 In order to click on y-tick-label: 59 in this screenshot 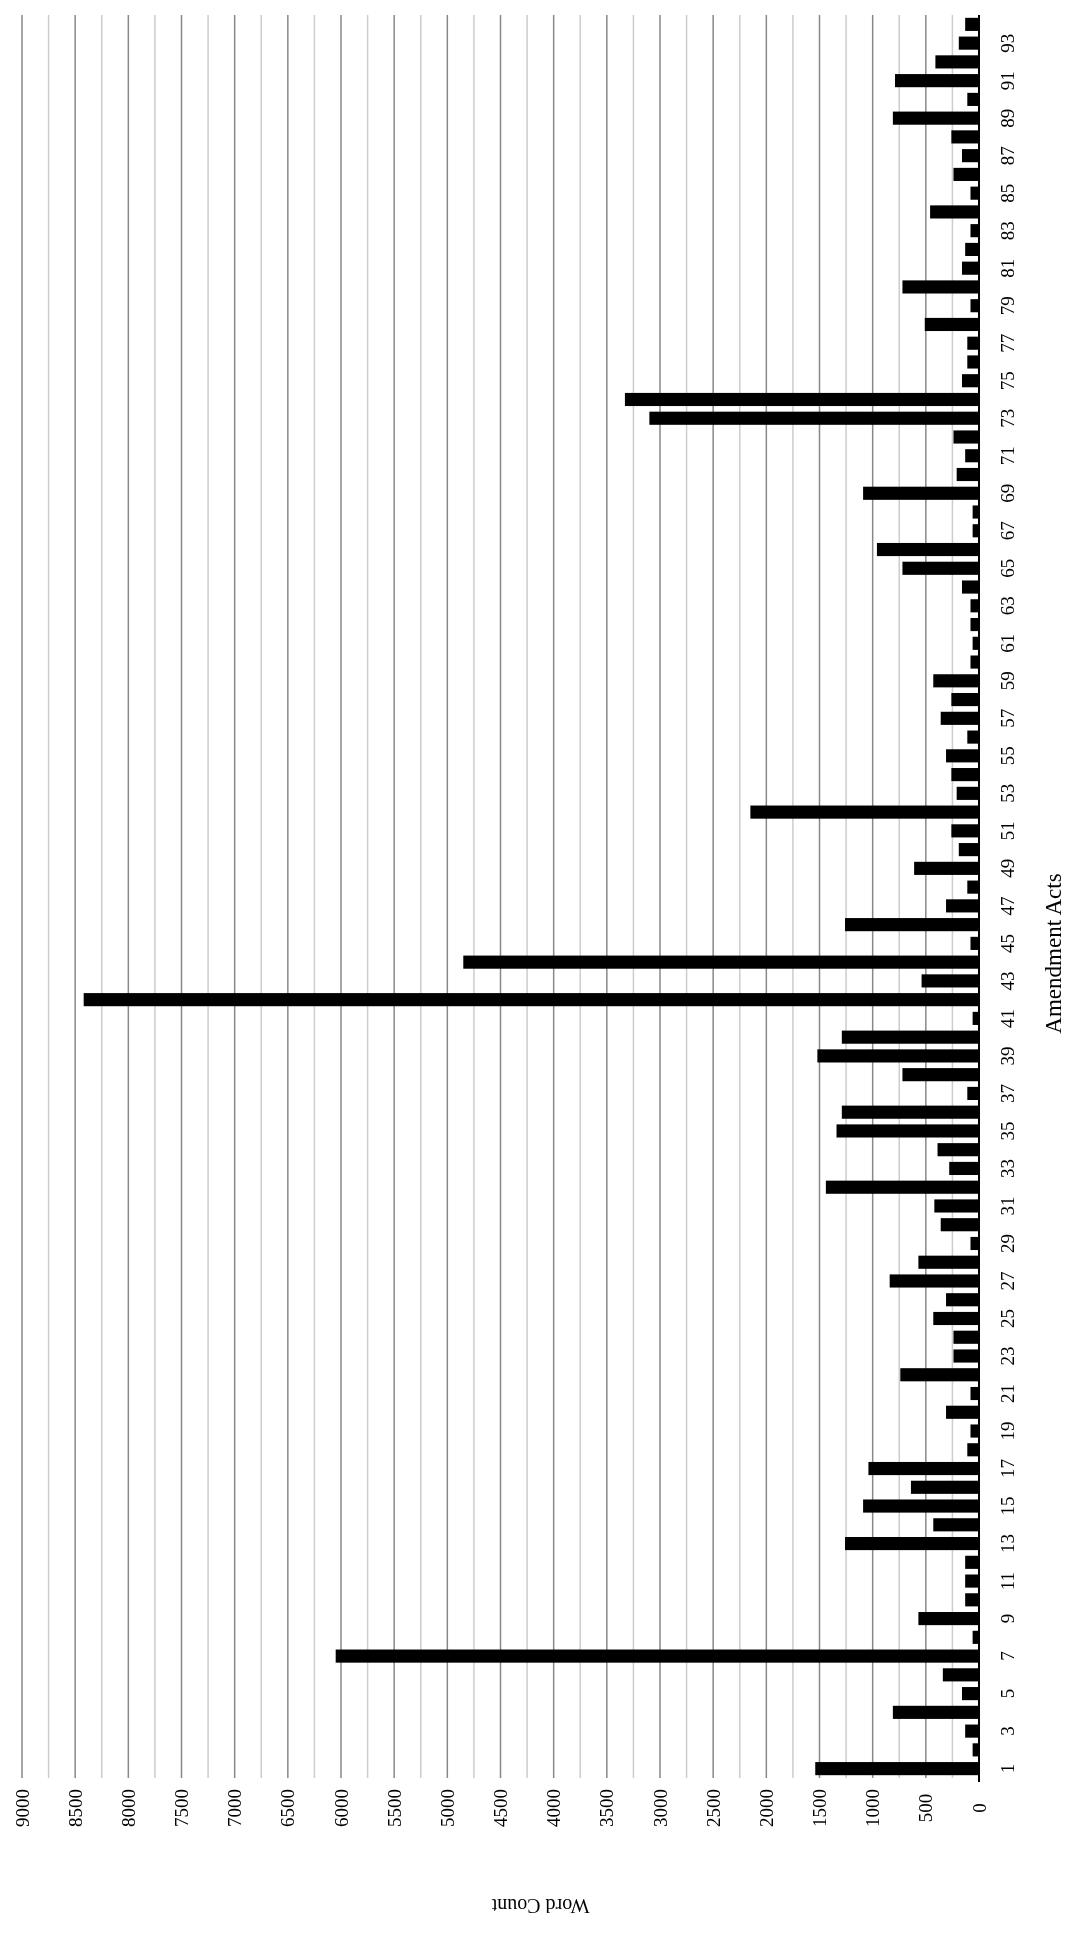, I will do `click(1007, 681)`.